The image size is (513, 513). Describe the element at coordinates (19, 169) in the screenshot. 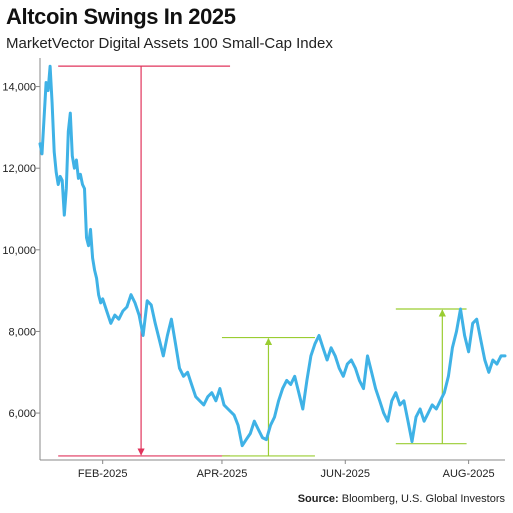

I see `y-tick-label: 12,000` at that location.